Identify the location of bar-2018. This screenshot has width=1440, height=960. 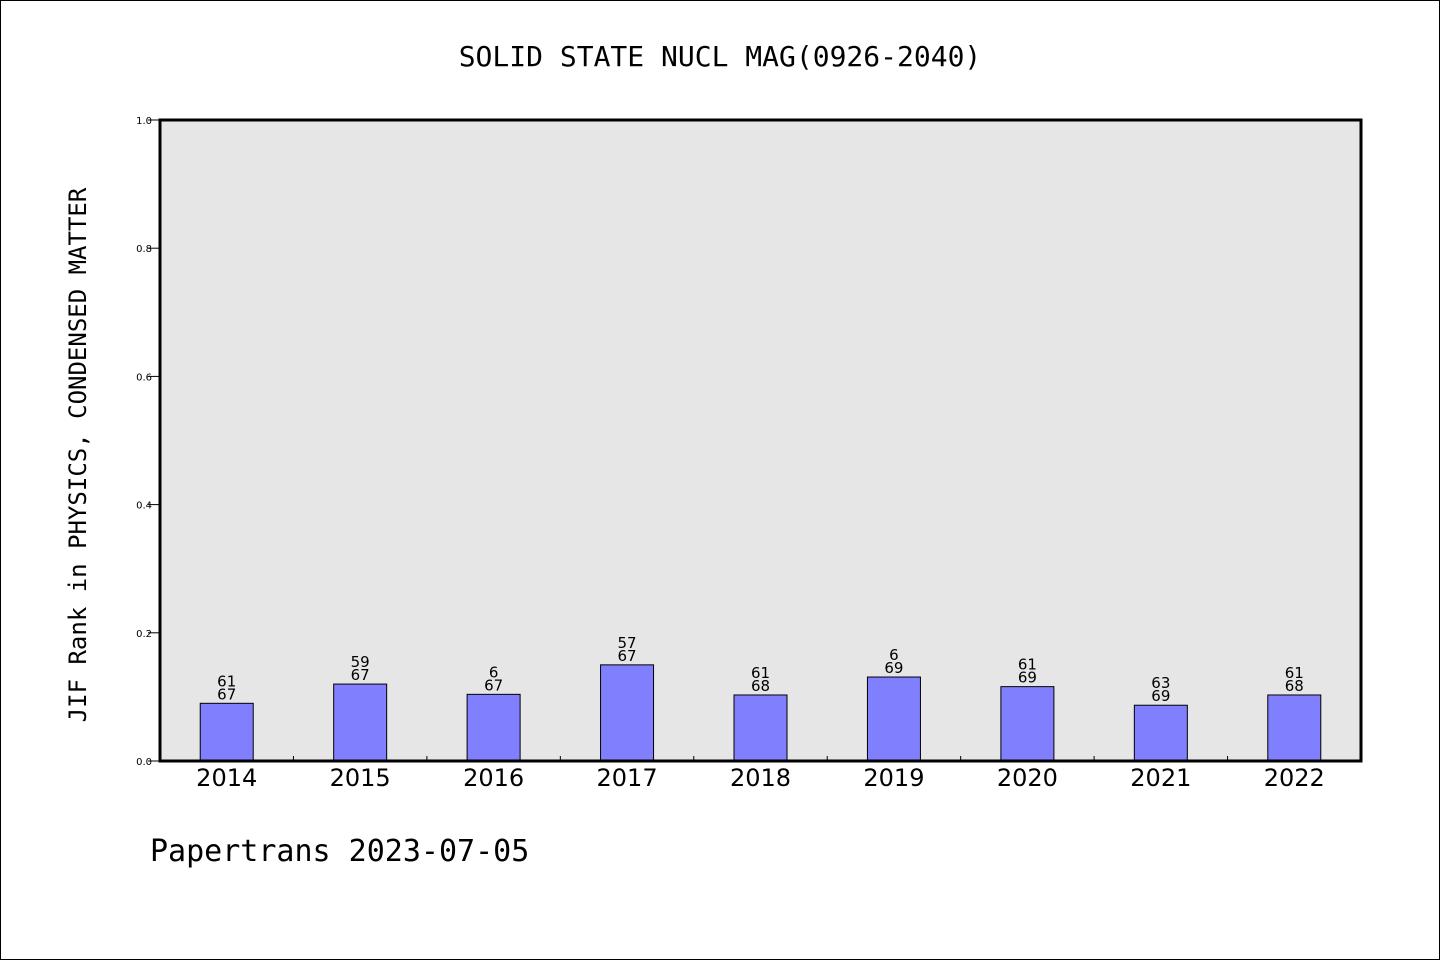
(760, 728).